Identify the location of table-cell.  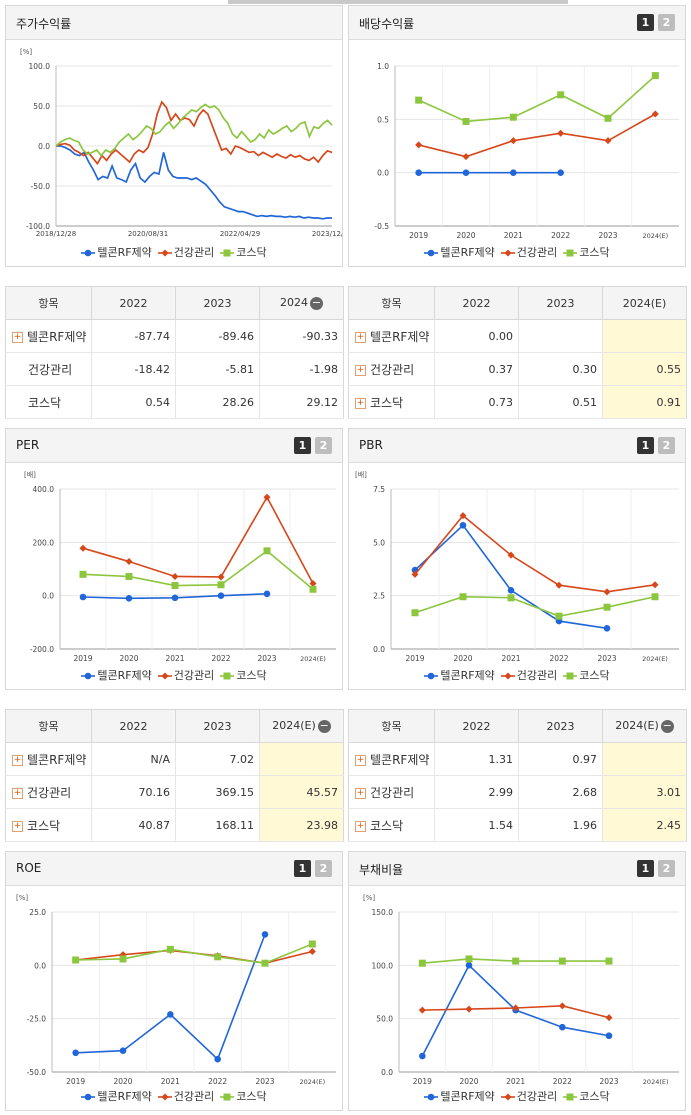
(644, 336).